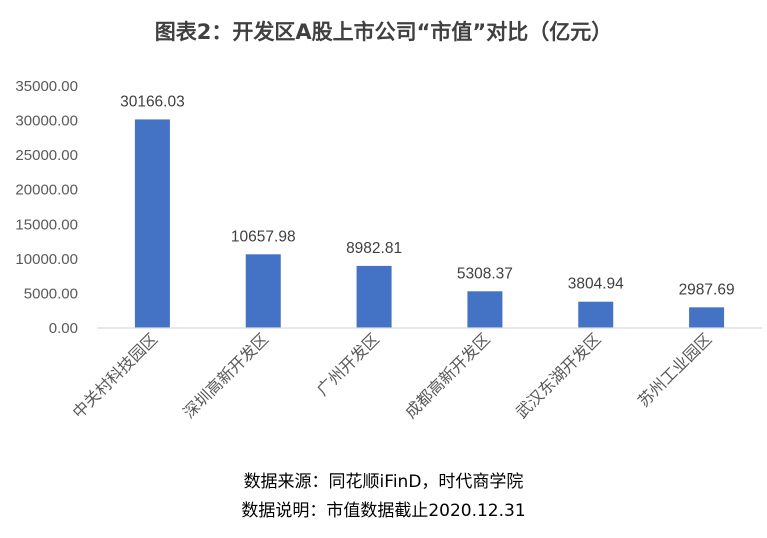 The image size is (767, 538). What do you see at coordinates (225, 375) in the screenshot?
I see `category-label: 深圳高新开发区` at bounding box center [225, 375].